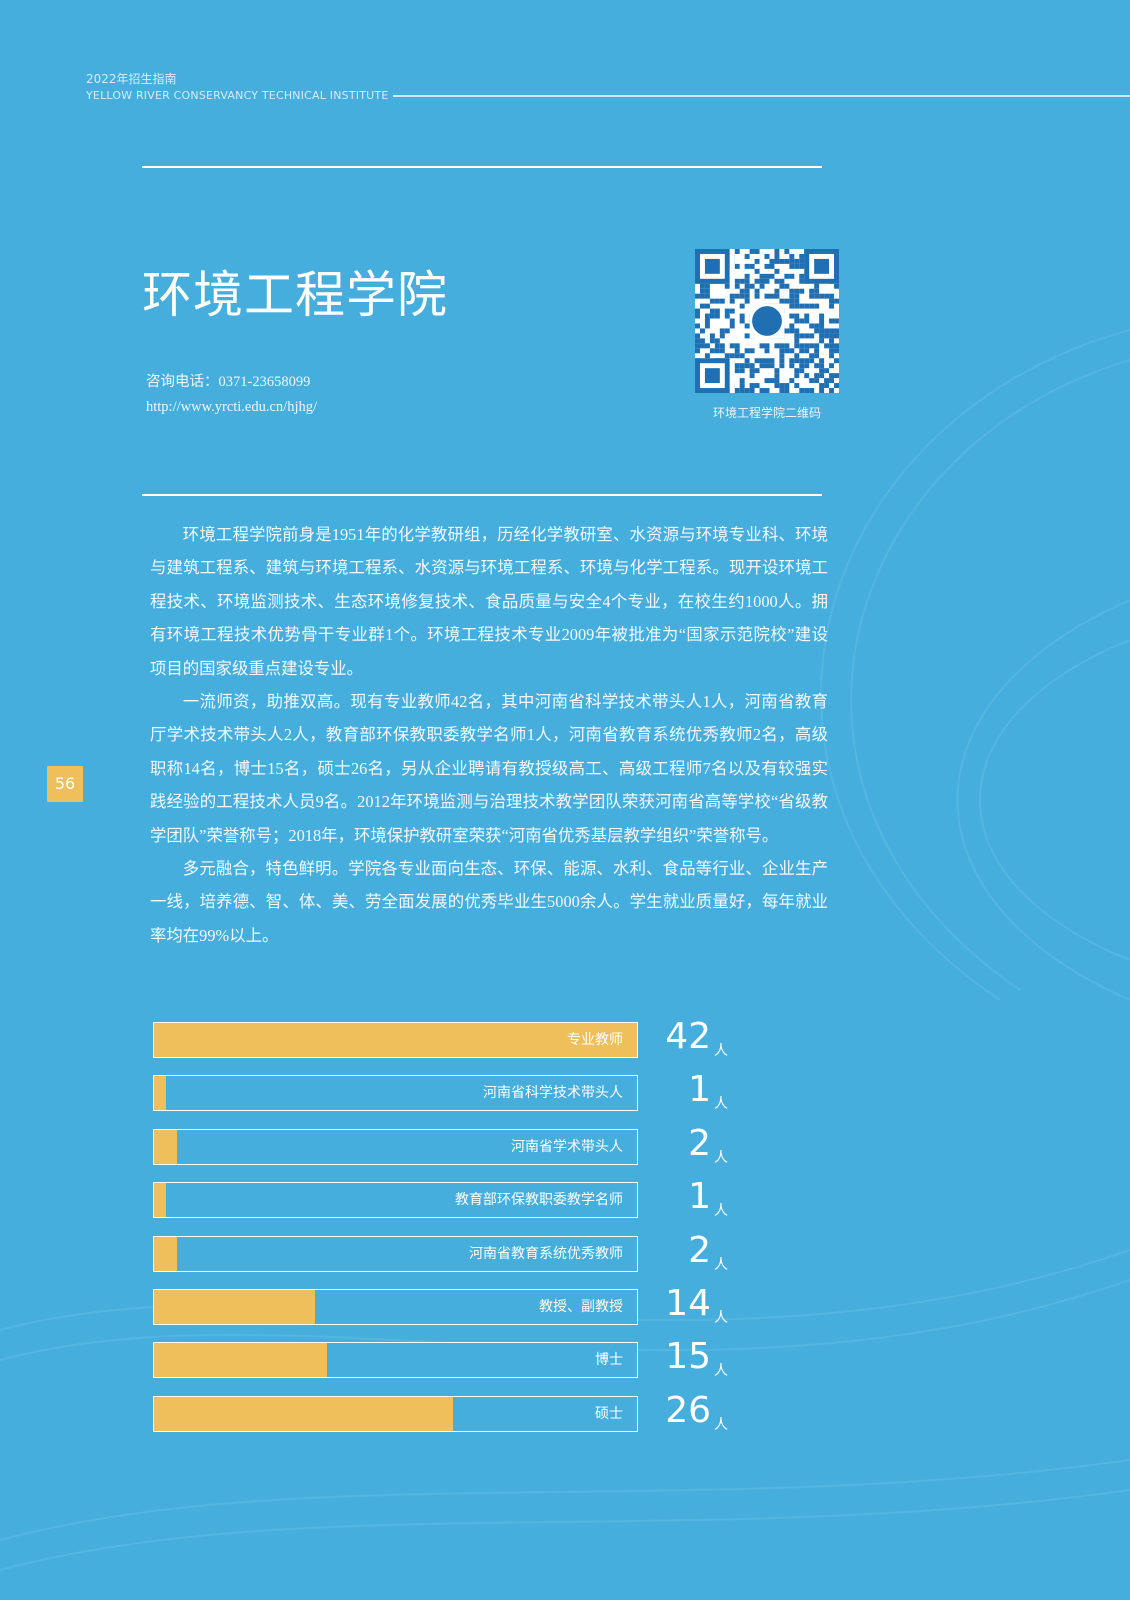 The image size is (1130, 1600). Describe the element at coordinates (609, 1413) in the screenshot. I see `bar-label: 硕士` at that location.